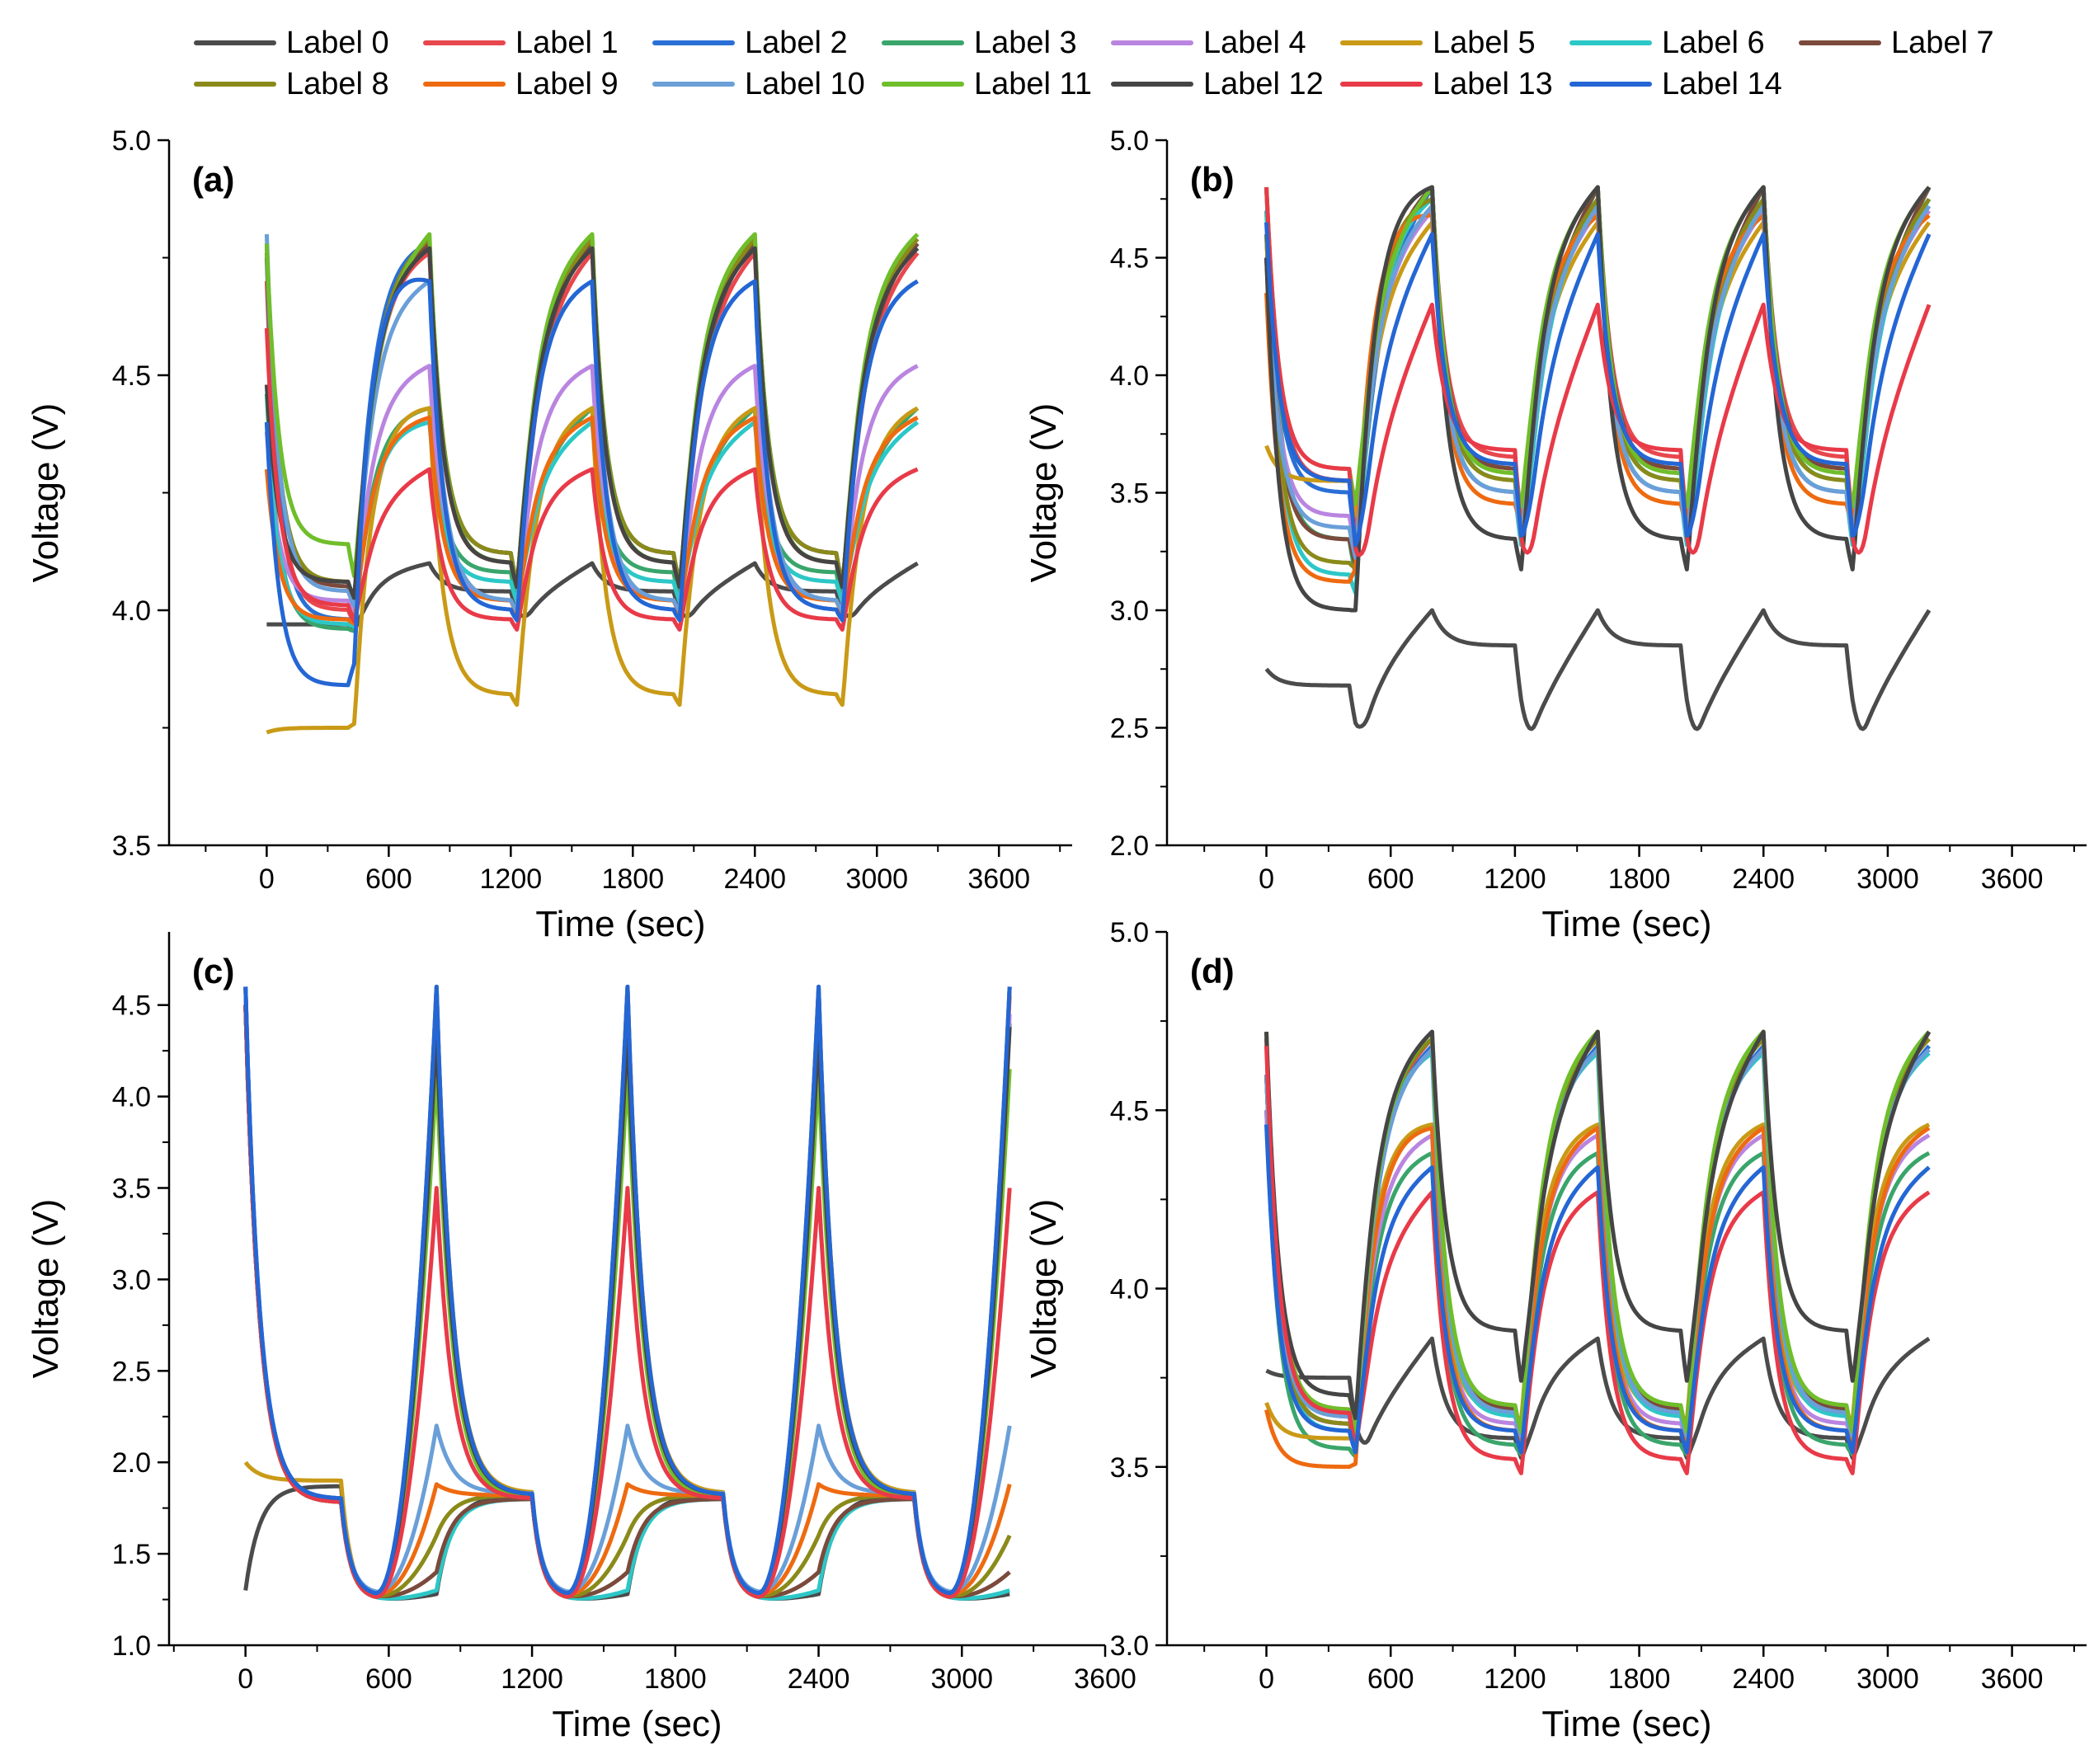 This screenshot has height=1764, width=2094. I want to click on legend-label: Label 2, so click(796, 43).